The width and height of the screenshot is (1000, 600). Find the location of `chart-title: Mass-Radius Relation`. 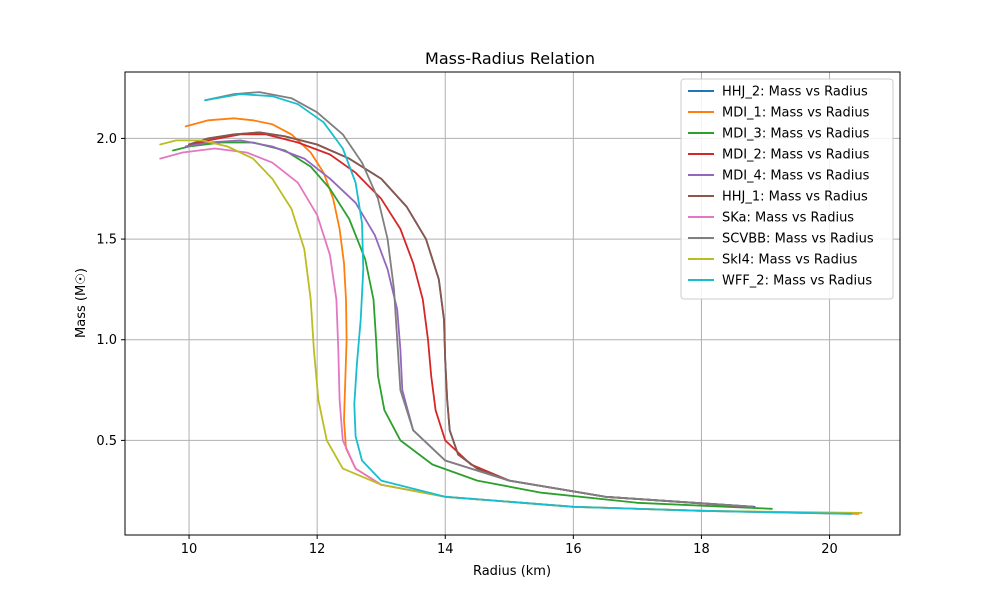

chart-title: Mass-Radius Relation is located at coordinates (510, 58).